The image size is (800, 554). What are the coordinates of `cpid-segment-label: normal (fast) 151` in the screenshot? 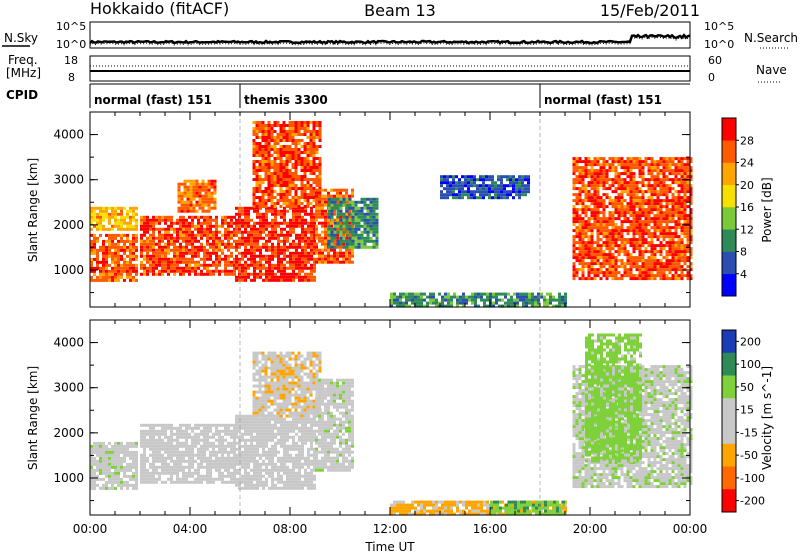 It's located at (153, 100).